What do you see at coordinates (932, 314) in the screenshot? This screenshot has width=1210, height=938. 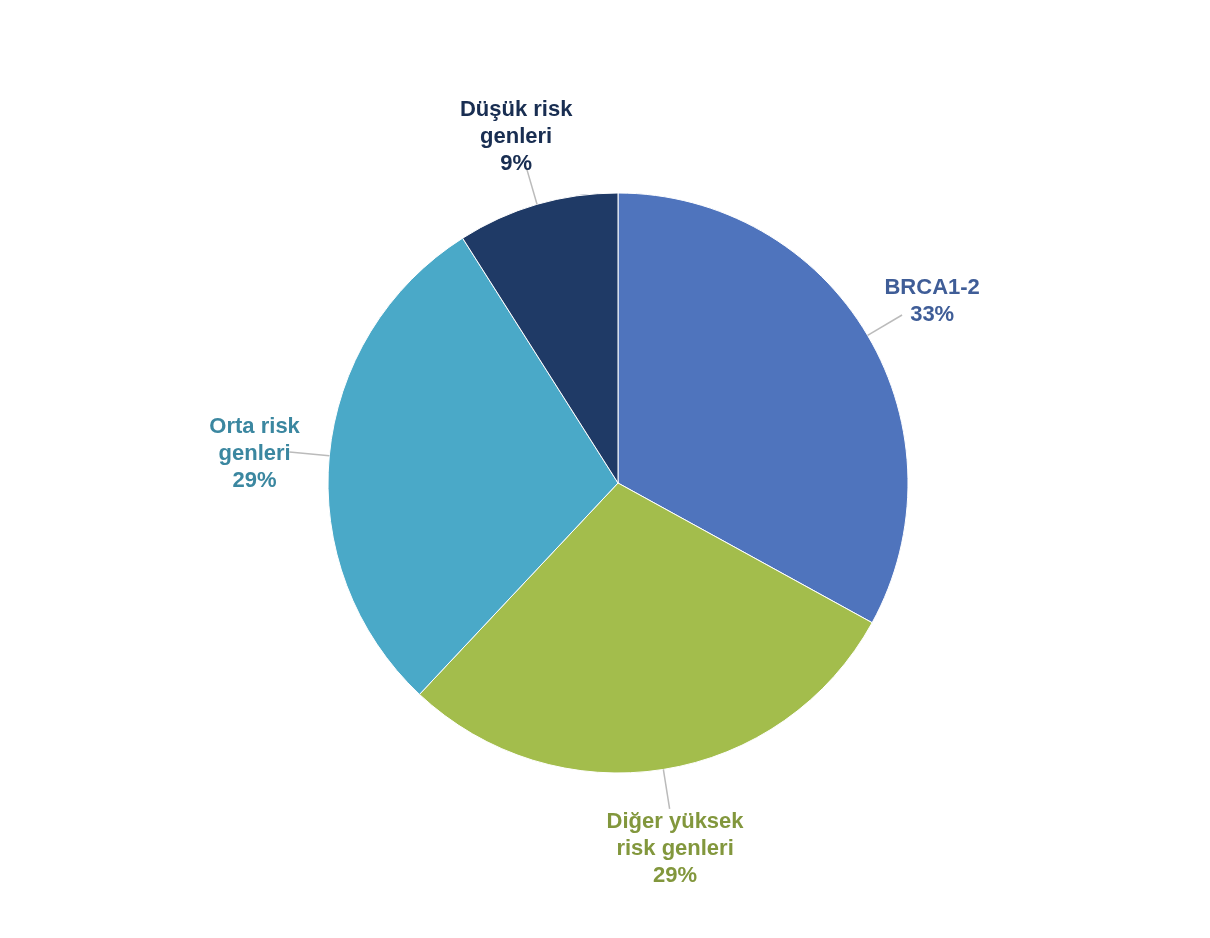 I see `data-label: 33%` at bounding box center [932, 314].